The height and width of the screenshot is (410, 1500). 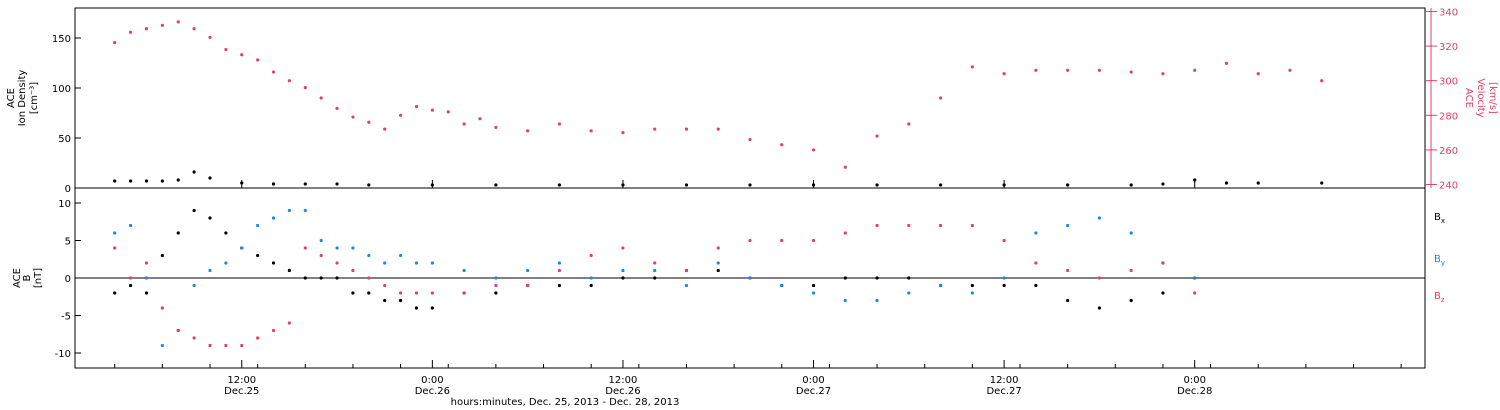 What do you see at coordinates (1437, 296) in the screenshot?
I see `legend-label-main: B` at bounding box center [1437, 296].